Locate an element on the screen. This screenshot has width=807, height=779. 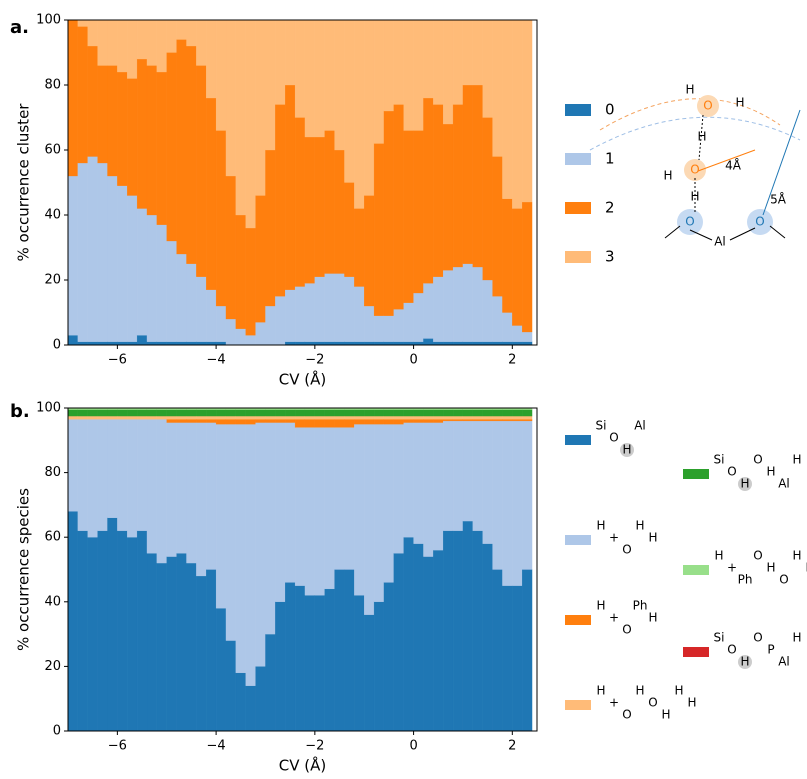
diagram-label: O is located at coordinates (707, 106).